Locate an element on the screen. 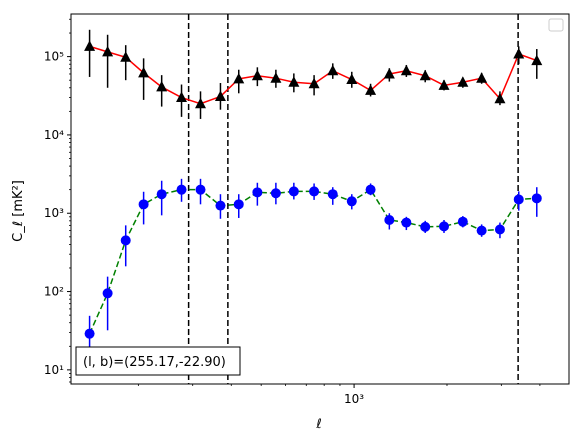  y-tick-label: 10¹ is located at coordinates (54, 370).